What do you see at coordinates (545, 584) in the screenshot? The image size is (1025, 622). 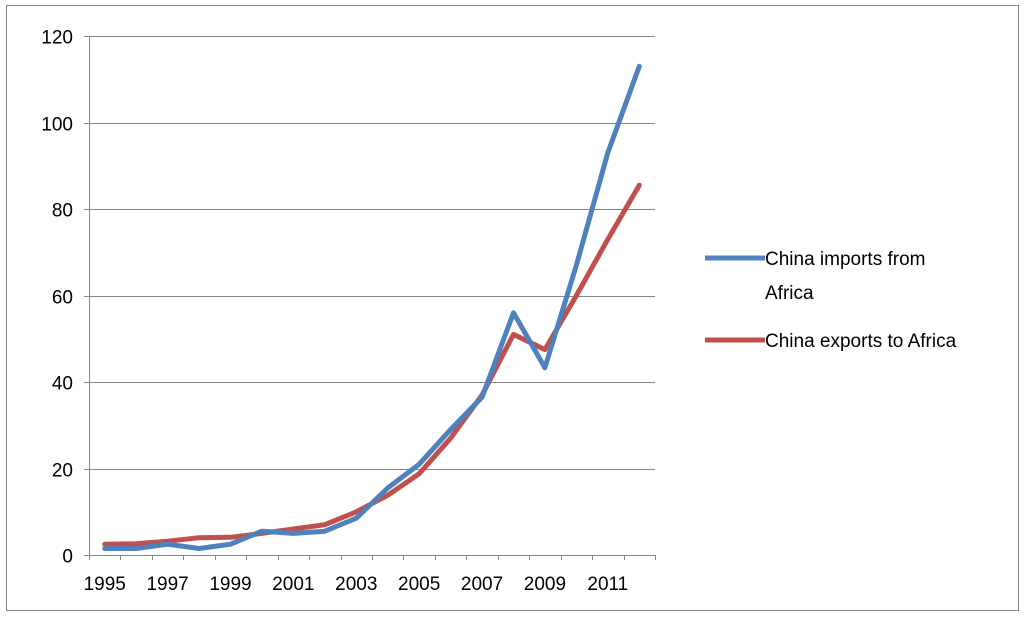 I see `x-tick-label: 2009` at bounding box center [545, 584].